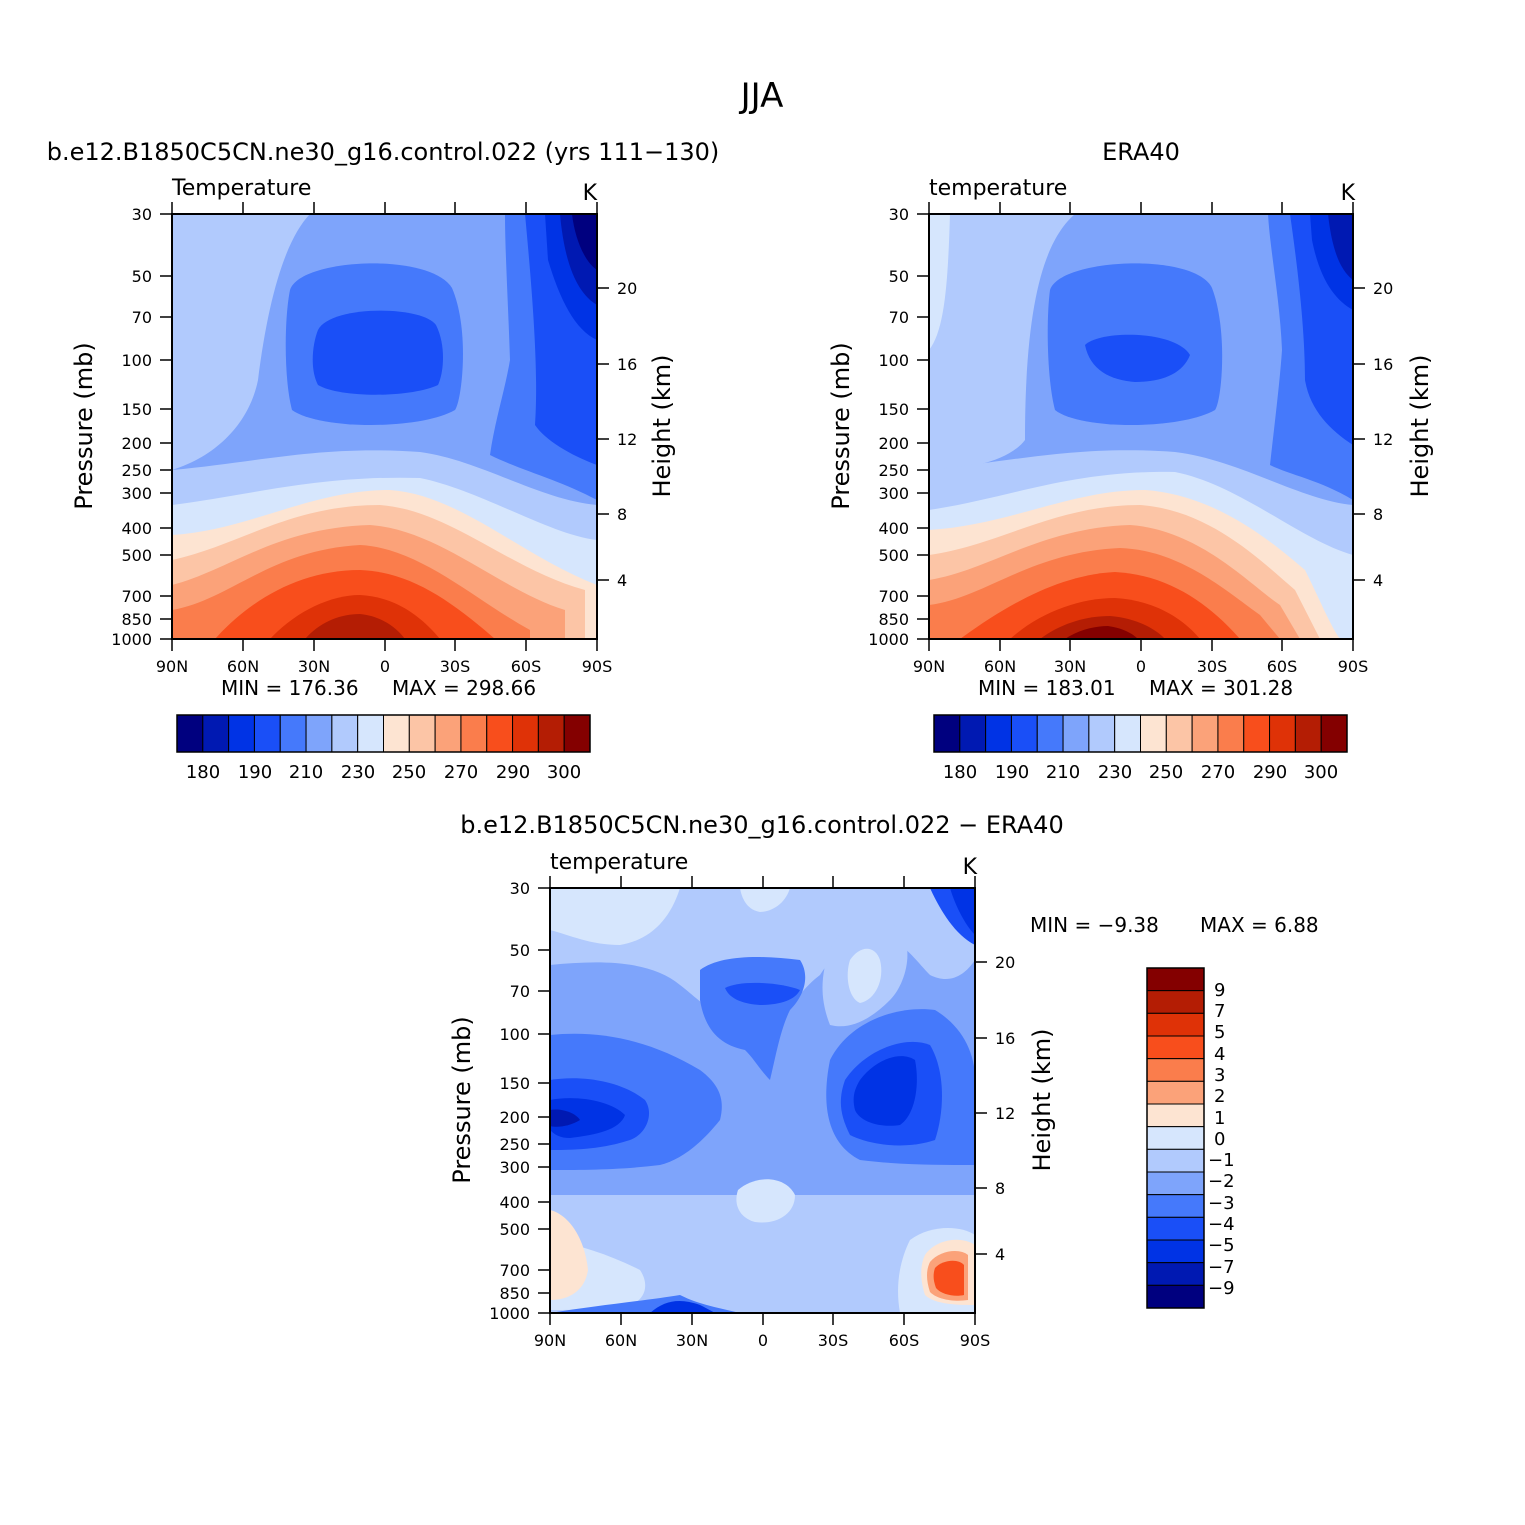  Describe the element at coordinates (662, 426) in the screenshot. I see `panel-model-y2-axis-title: Height (km)` at that location.